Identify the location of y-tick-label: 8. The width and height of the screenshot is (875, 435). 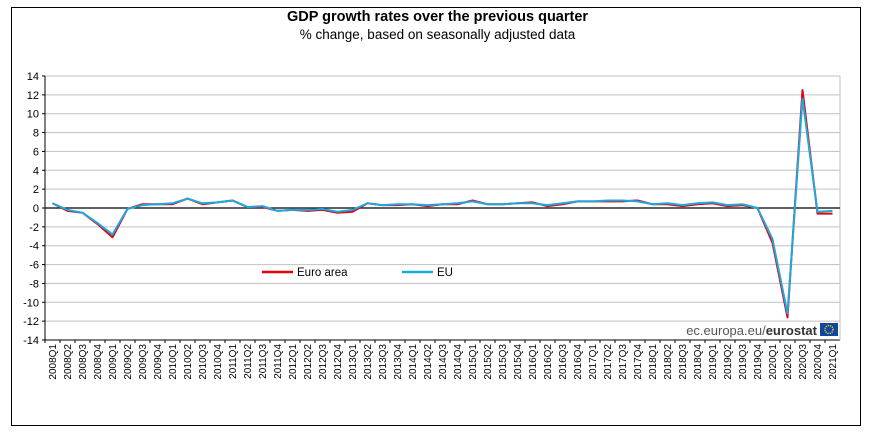
(36, 134).